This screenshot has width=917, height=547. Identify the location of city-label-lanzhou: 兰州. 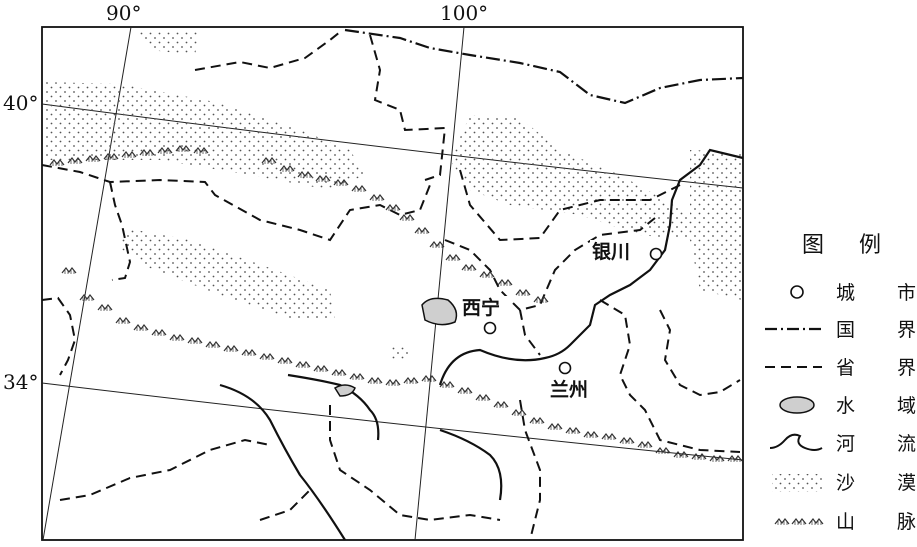
(569, 389).